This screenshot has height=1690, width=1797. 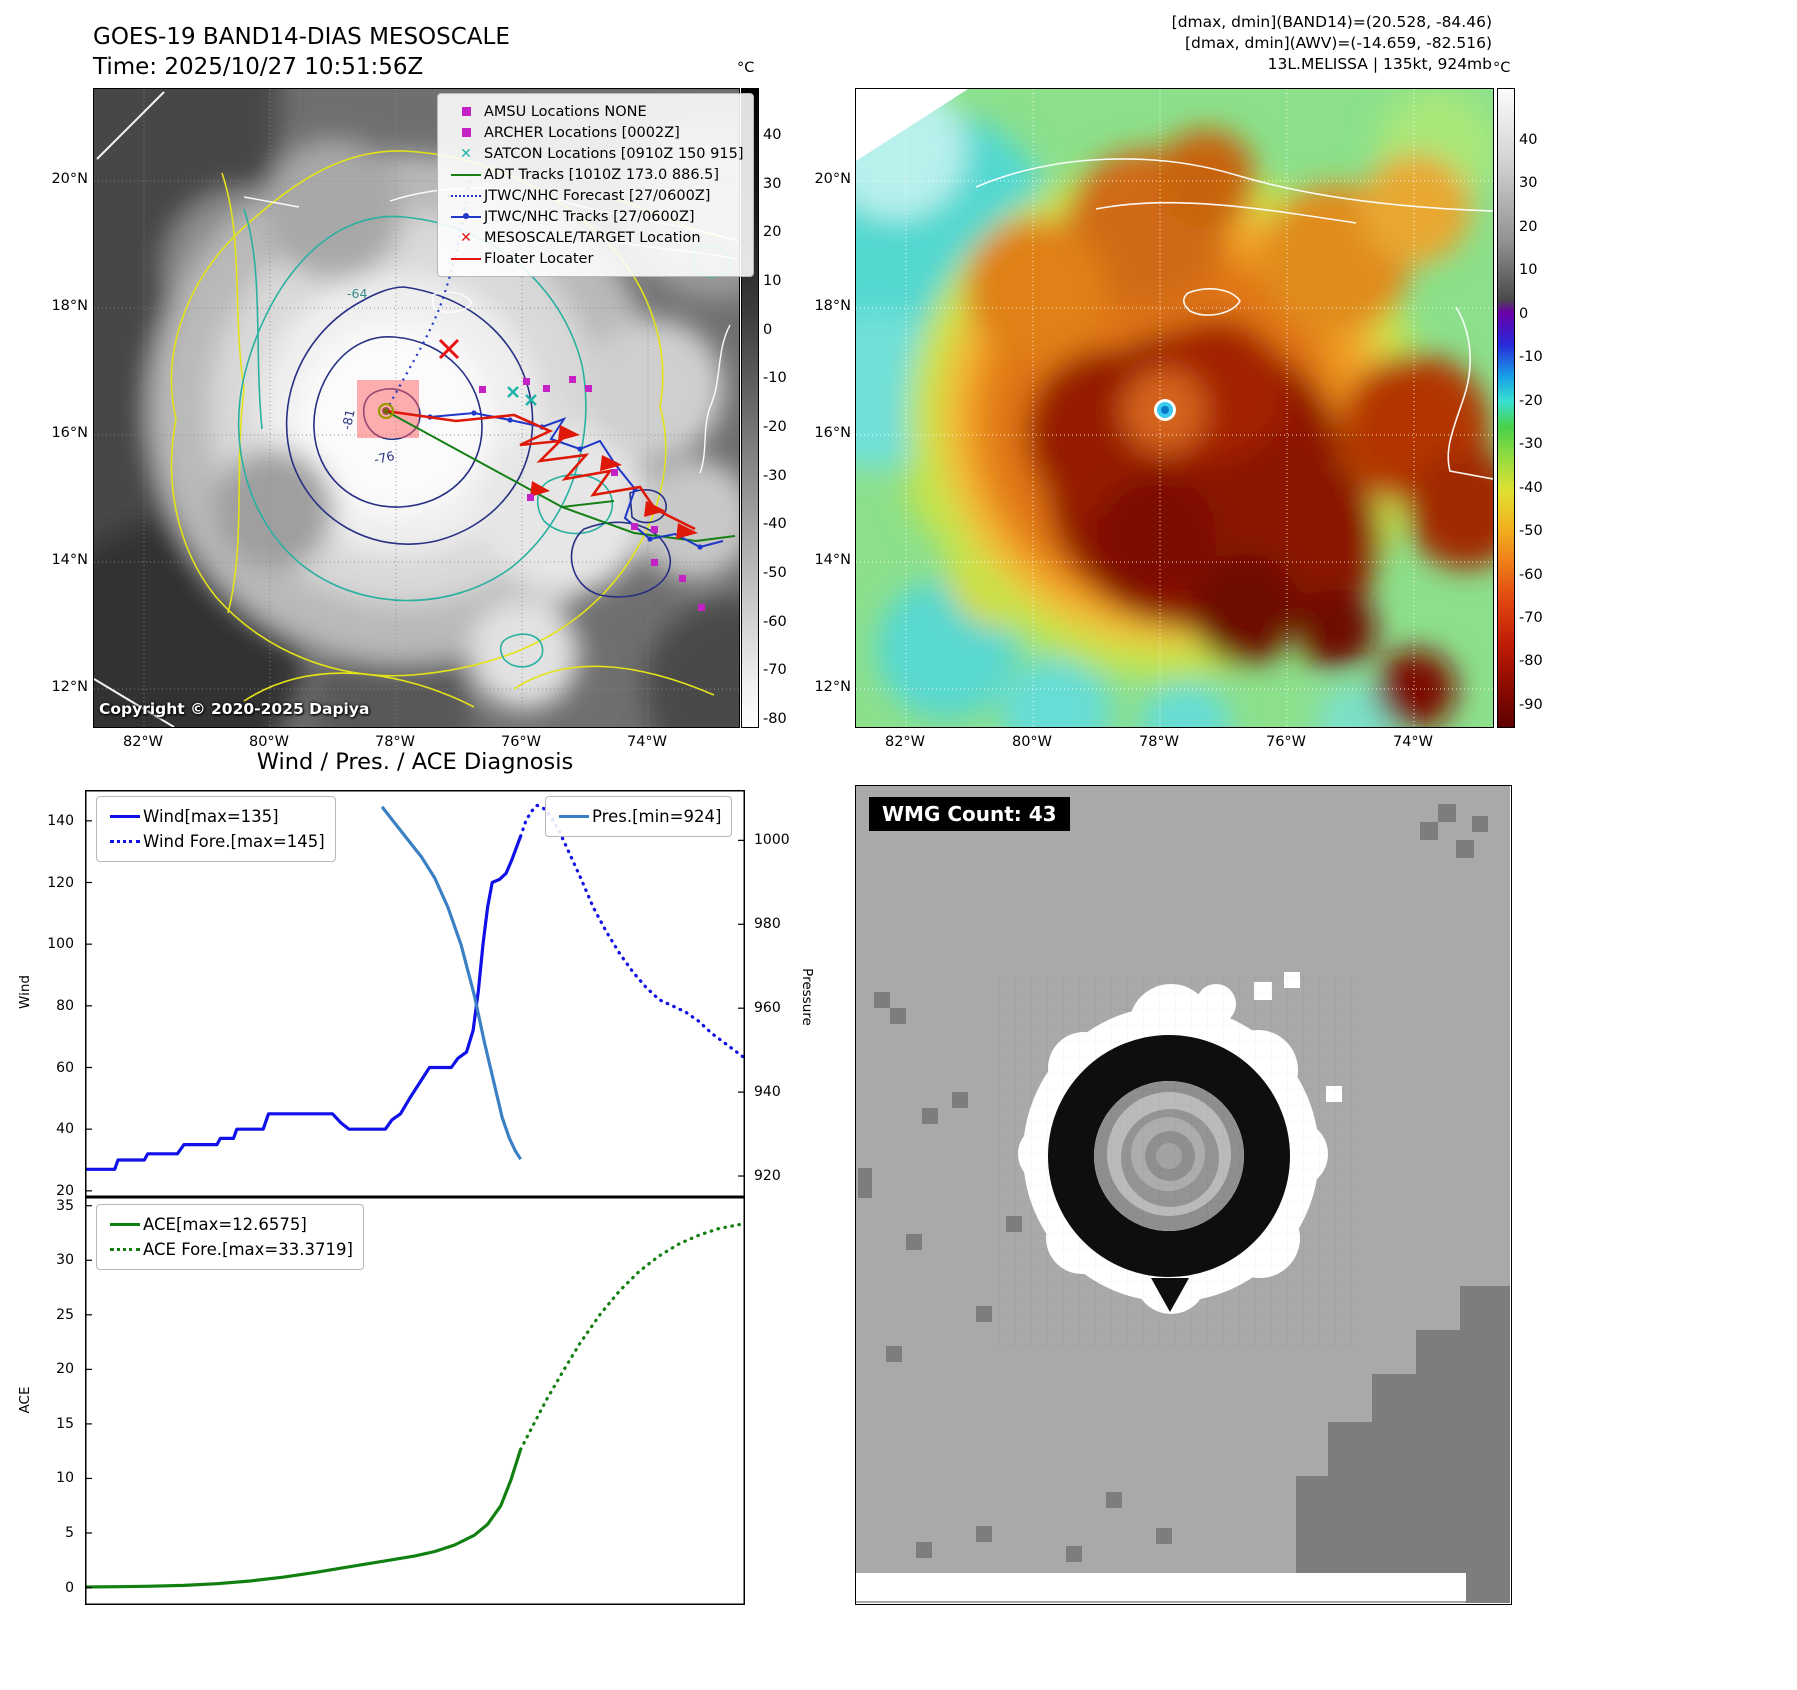 I want to click on legend-label-adt: ADT Tracks [1010Z 173.0 886.5], so click(x=602, y=174).